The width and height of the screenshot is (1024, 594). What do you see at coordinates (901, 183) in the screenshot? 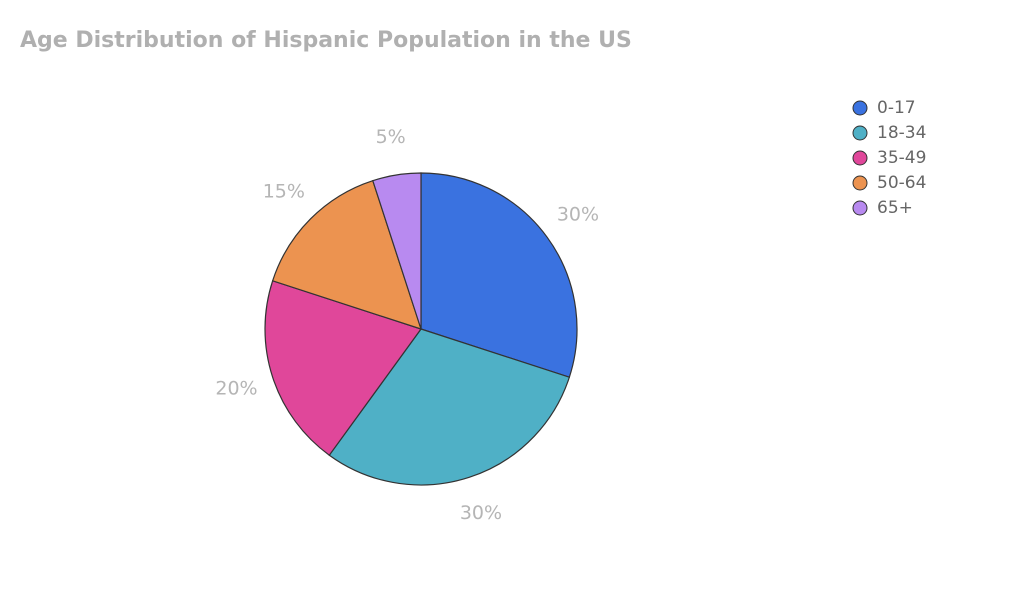
I see `legend-label: 50-64` at bounding box center [901, 183].